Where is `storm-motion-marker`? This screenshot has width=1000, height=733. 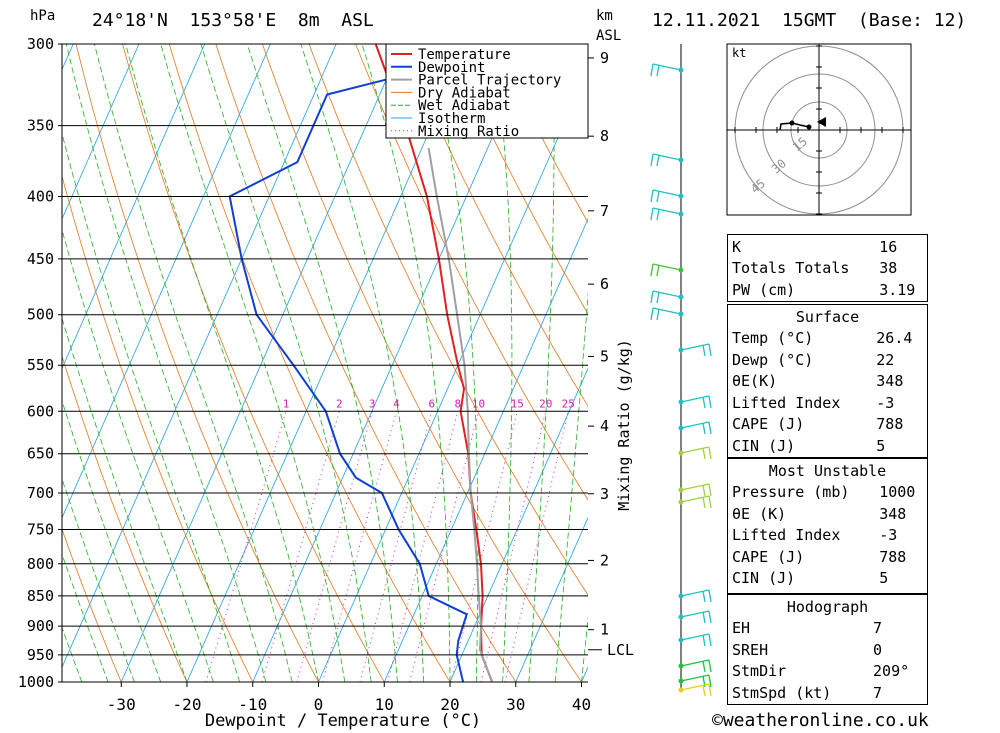 storm-motion-marker is located at coordinates (821, 122).